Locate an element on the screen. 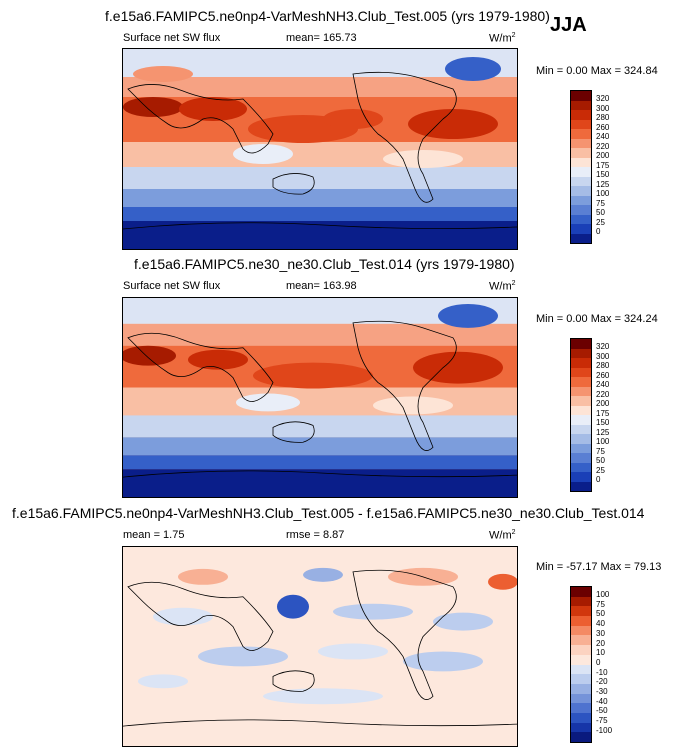 This screenshot has height=755, width=699. colorbar-tick: -30 is located at coordinates (602, 691).